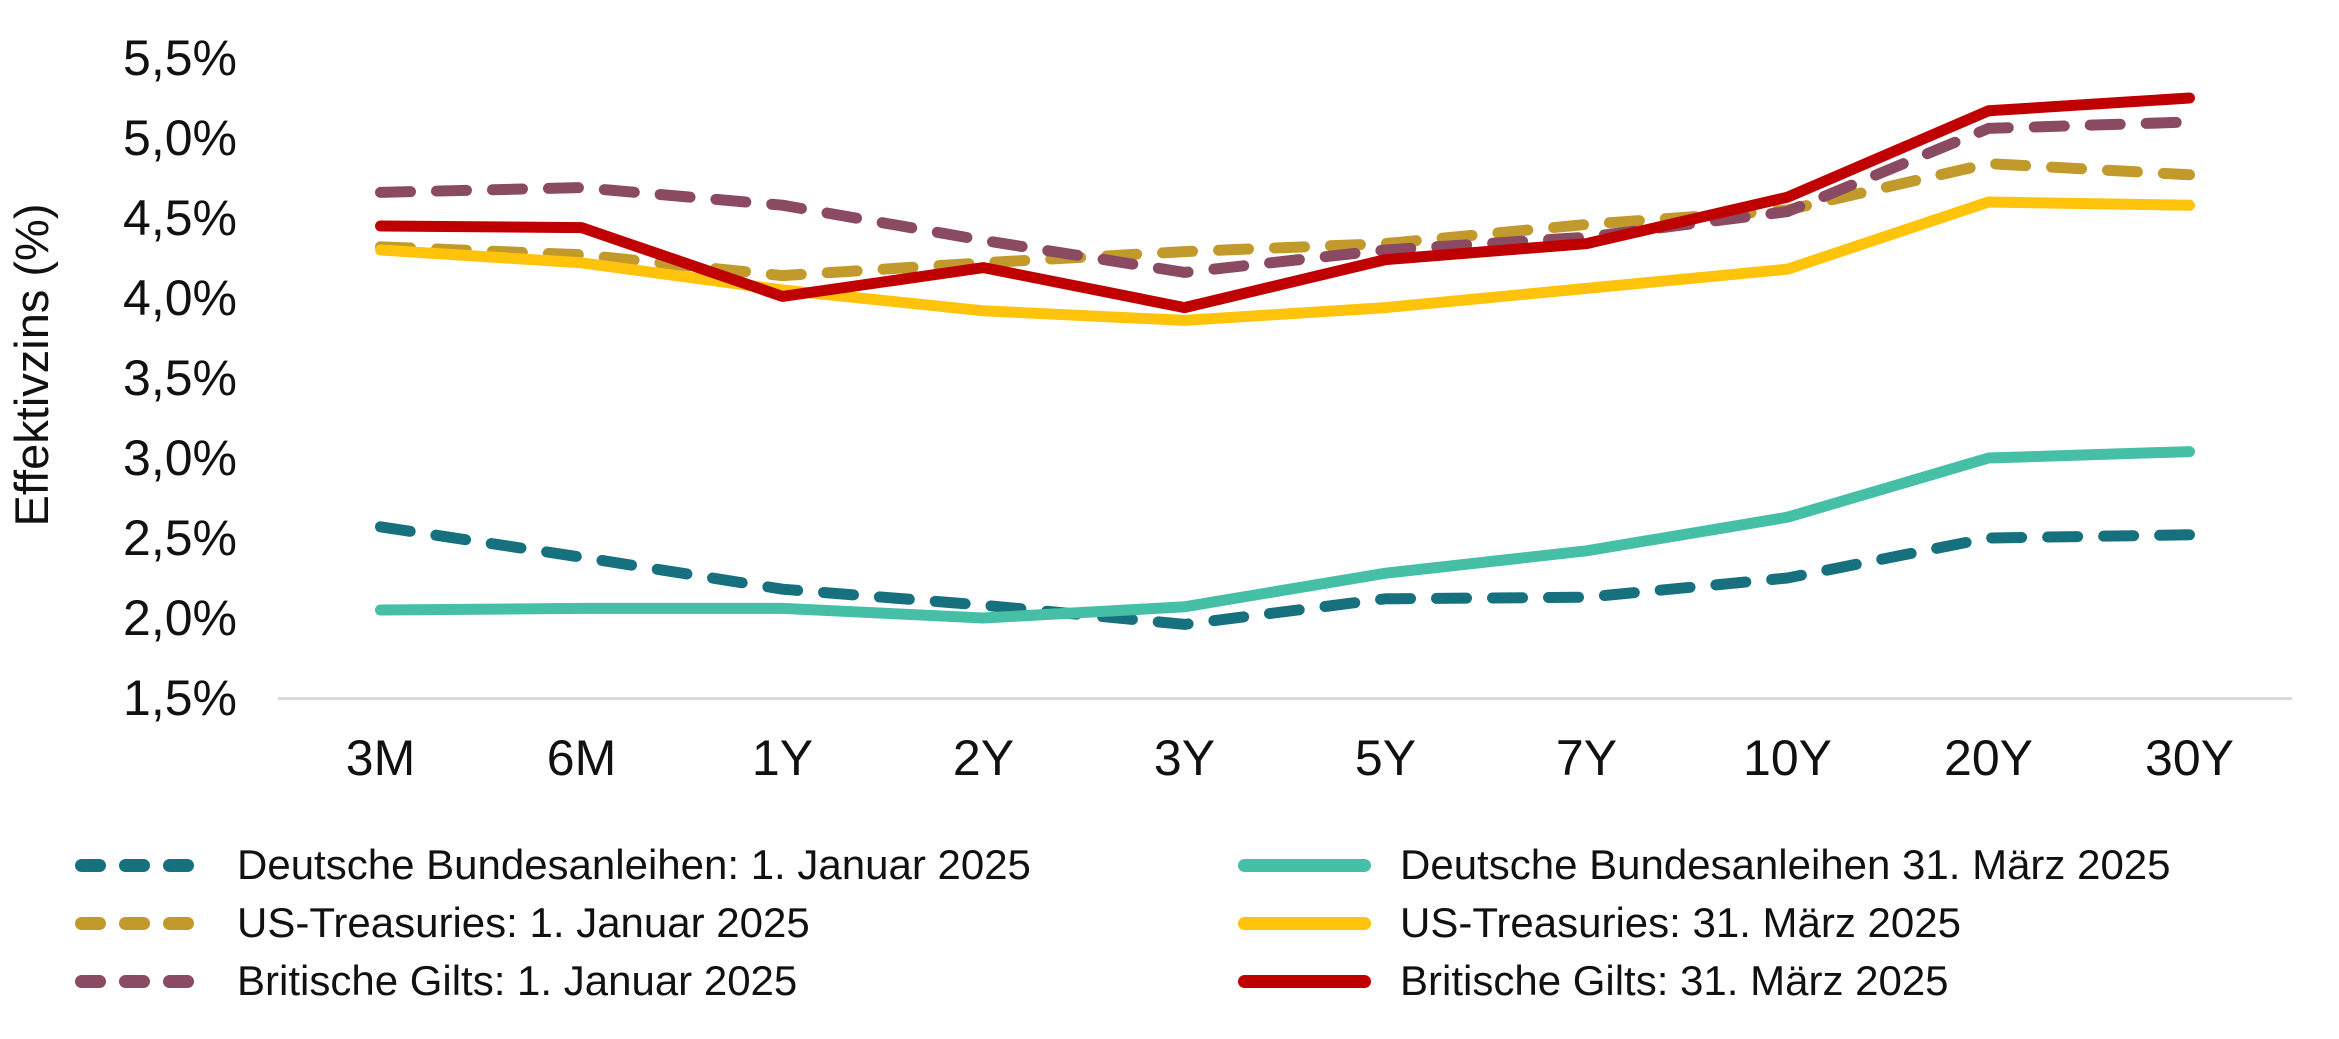  I want to click on y-axis-tick-label: 2,0%, so click(180, 618).